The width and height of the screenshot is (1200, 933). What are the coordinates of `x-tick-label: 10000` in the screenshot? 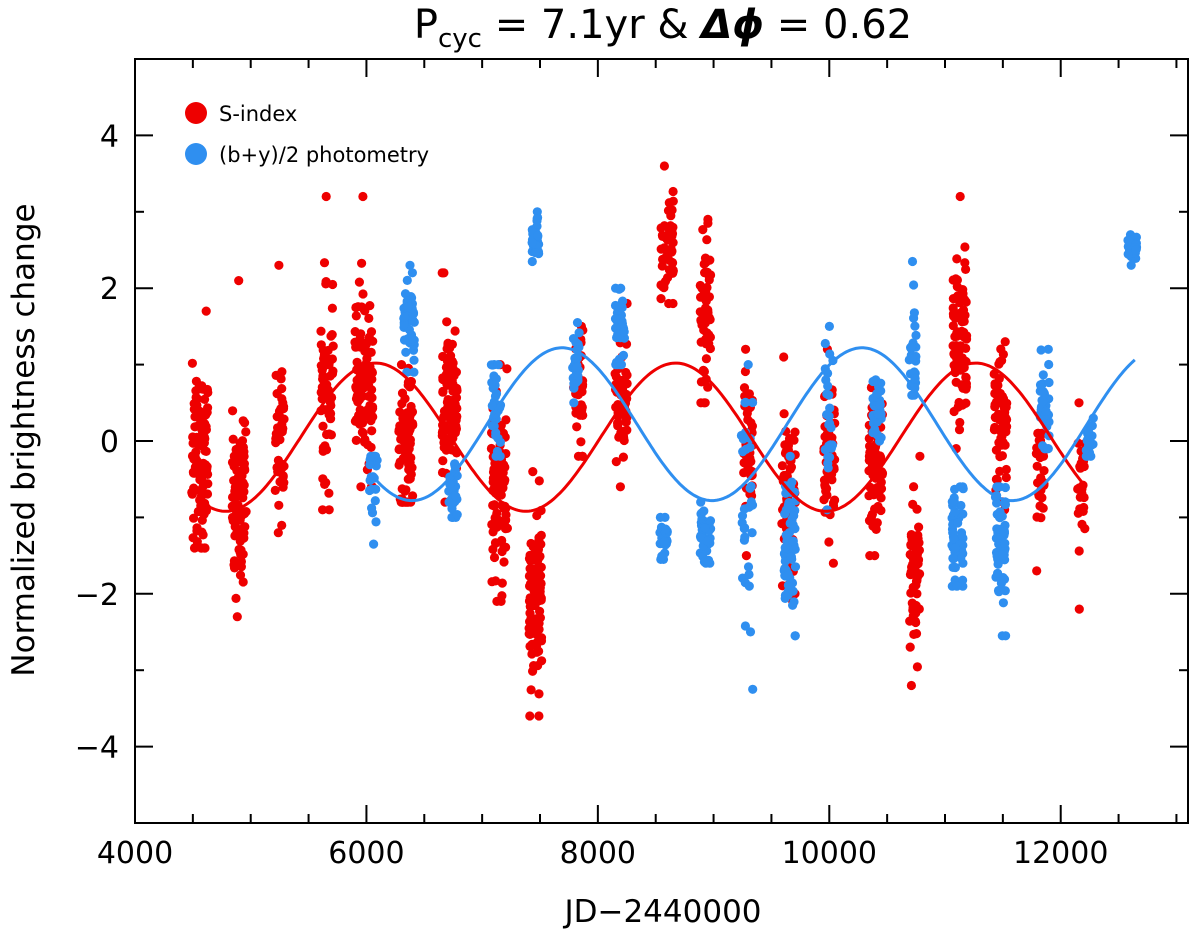 It's located at (829, 853).